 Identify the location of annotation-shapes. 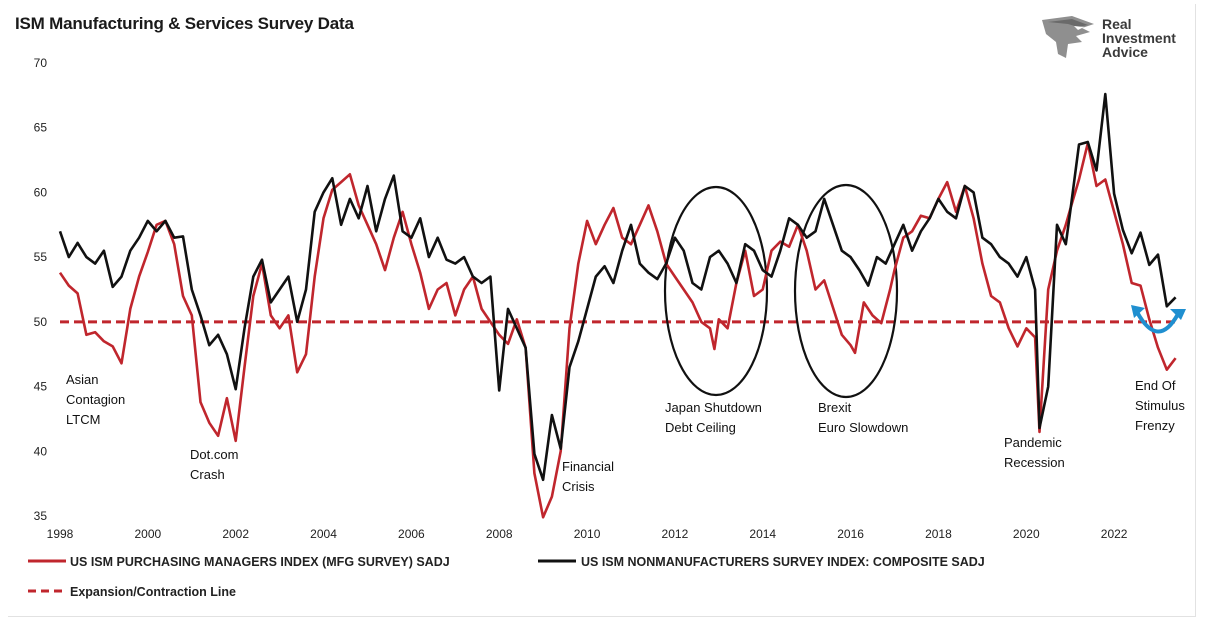
(781, 291).